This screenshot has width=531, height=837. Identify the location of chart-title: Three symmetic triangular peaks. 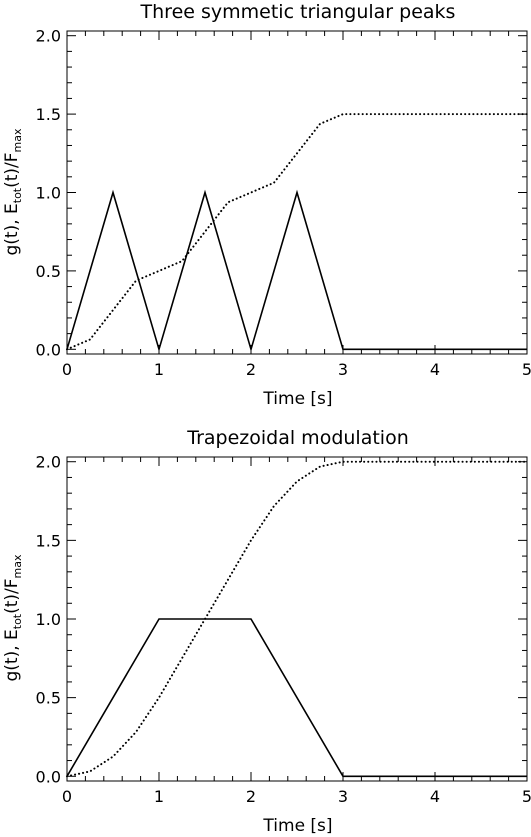
(298, 12).